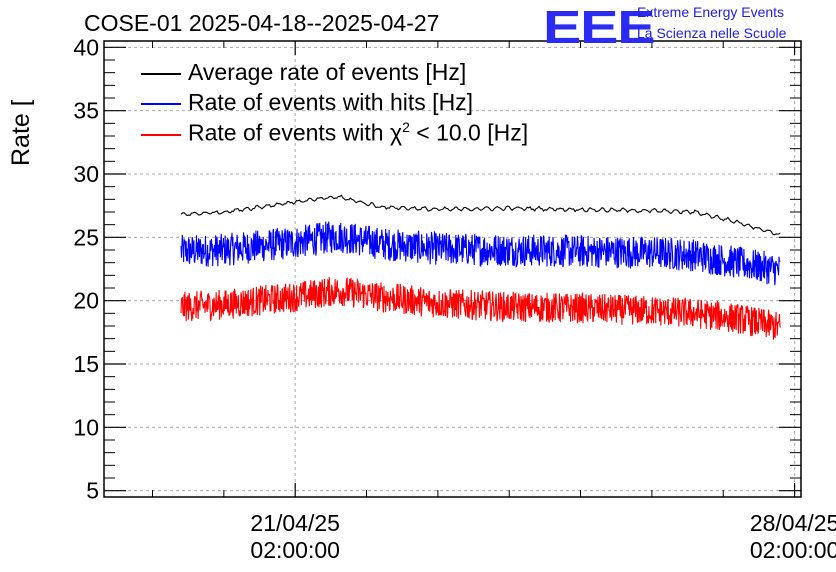 The image size is (836, 572). I want to click on legend-label-average: Average rate of events [Hz], so click(327, 72).